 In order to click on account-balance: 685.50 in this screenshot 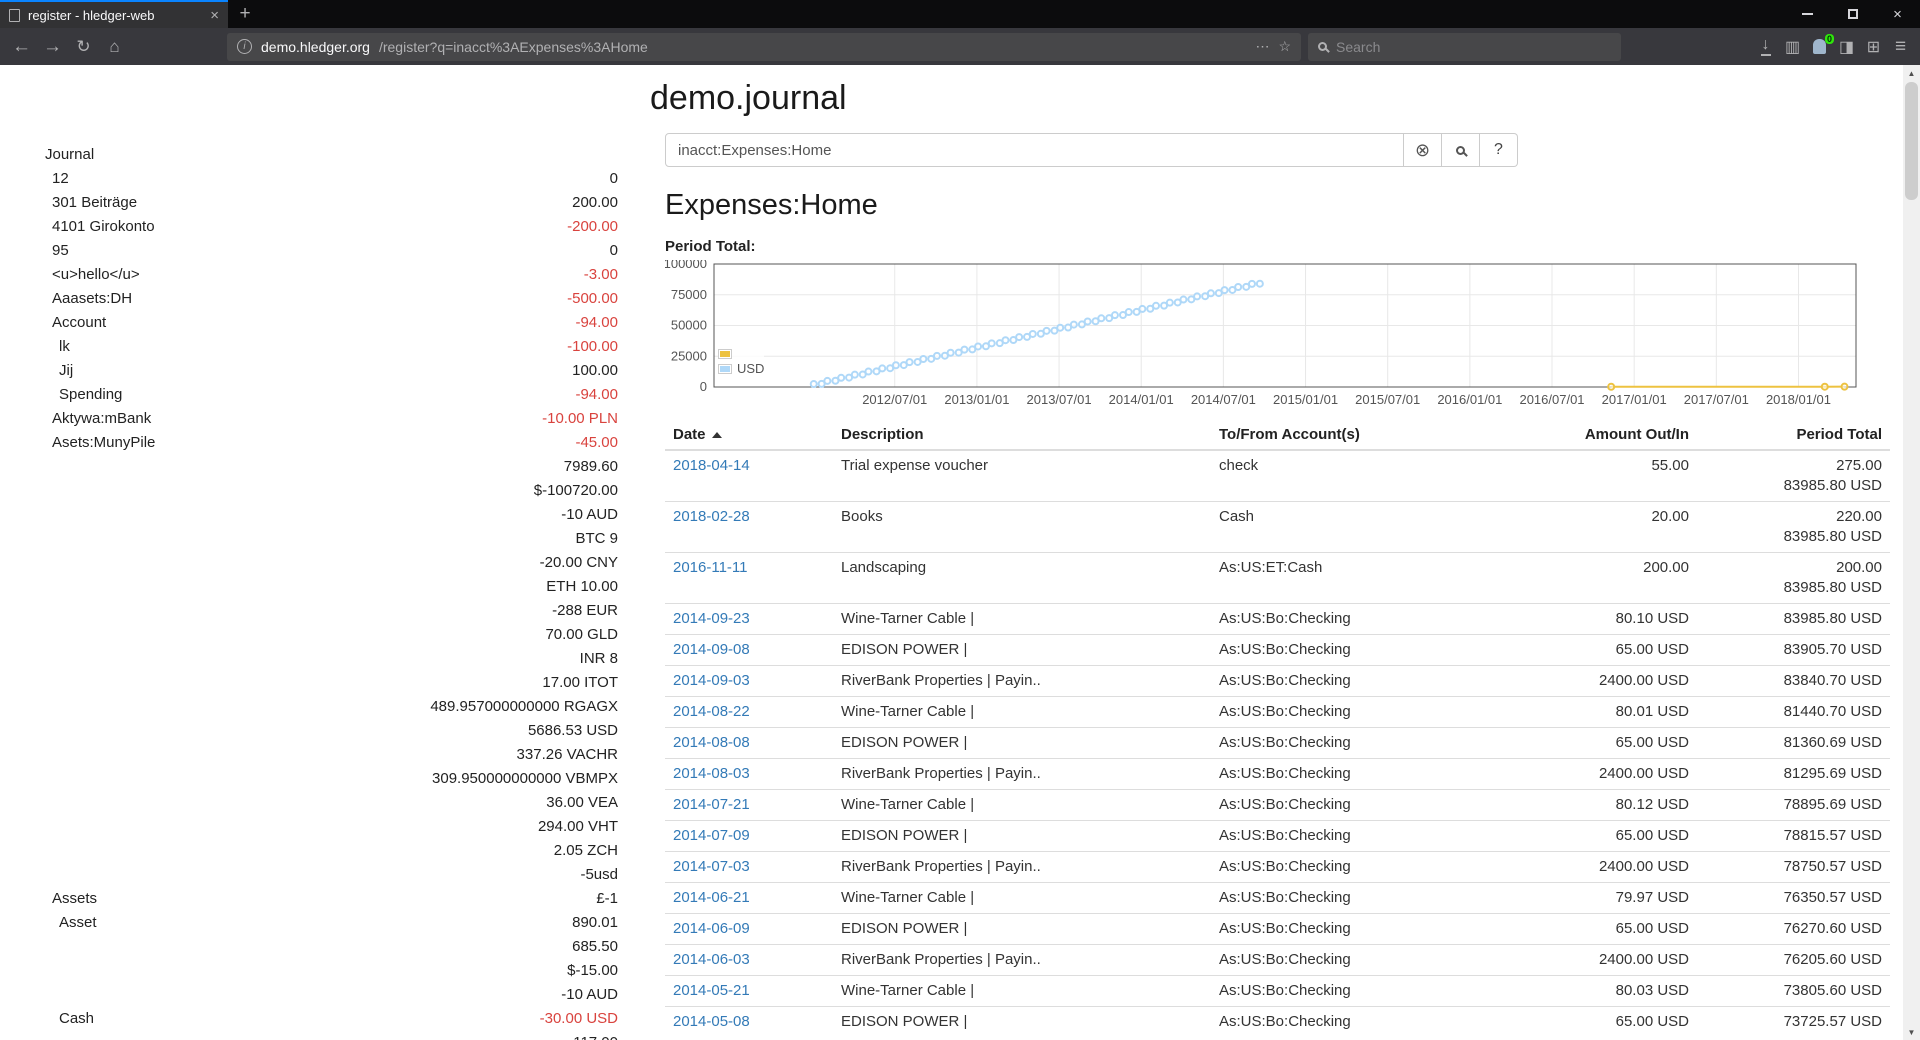, I will do `click(595, 946)`.